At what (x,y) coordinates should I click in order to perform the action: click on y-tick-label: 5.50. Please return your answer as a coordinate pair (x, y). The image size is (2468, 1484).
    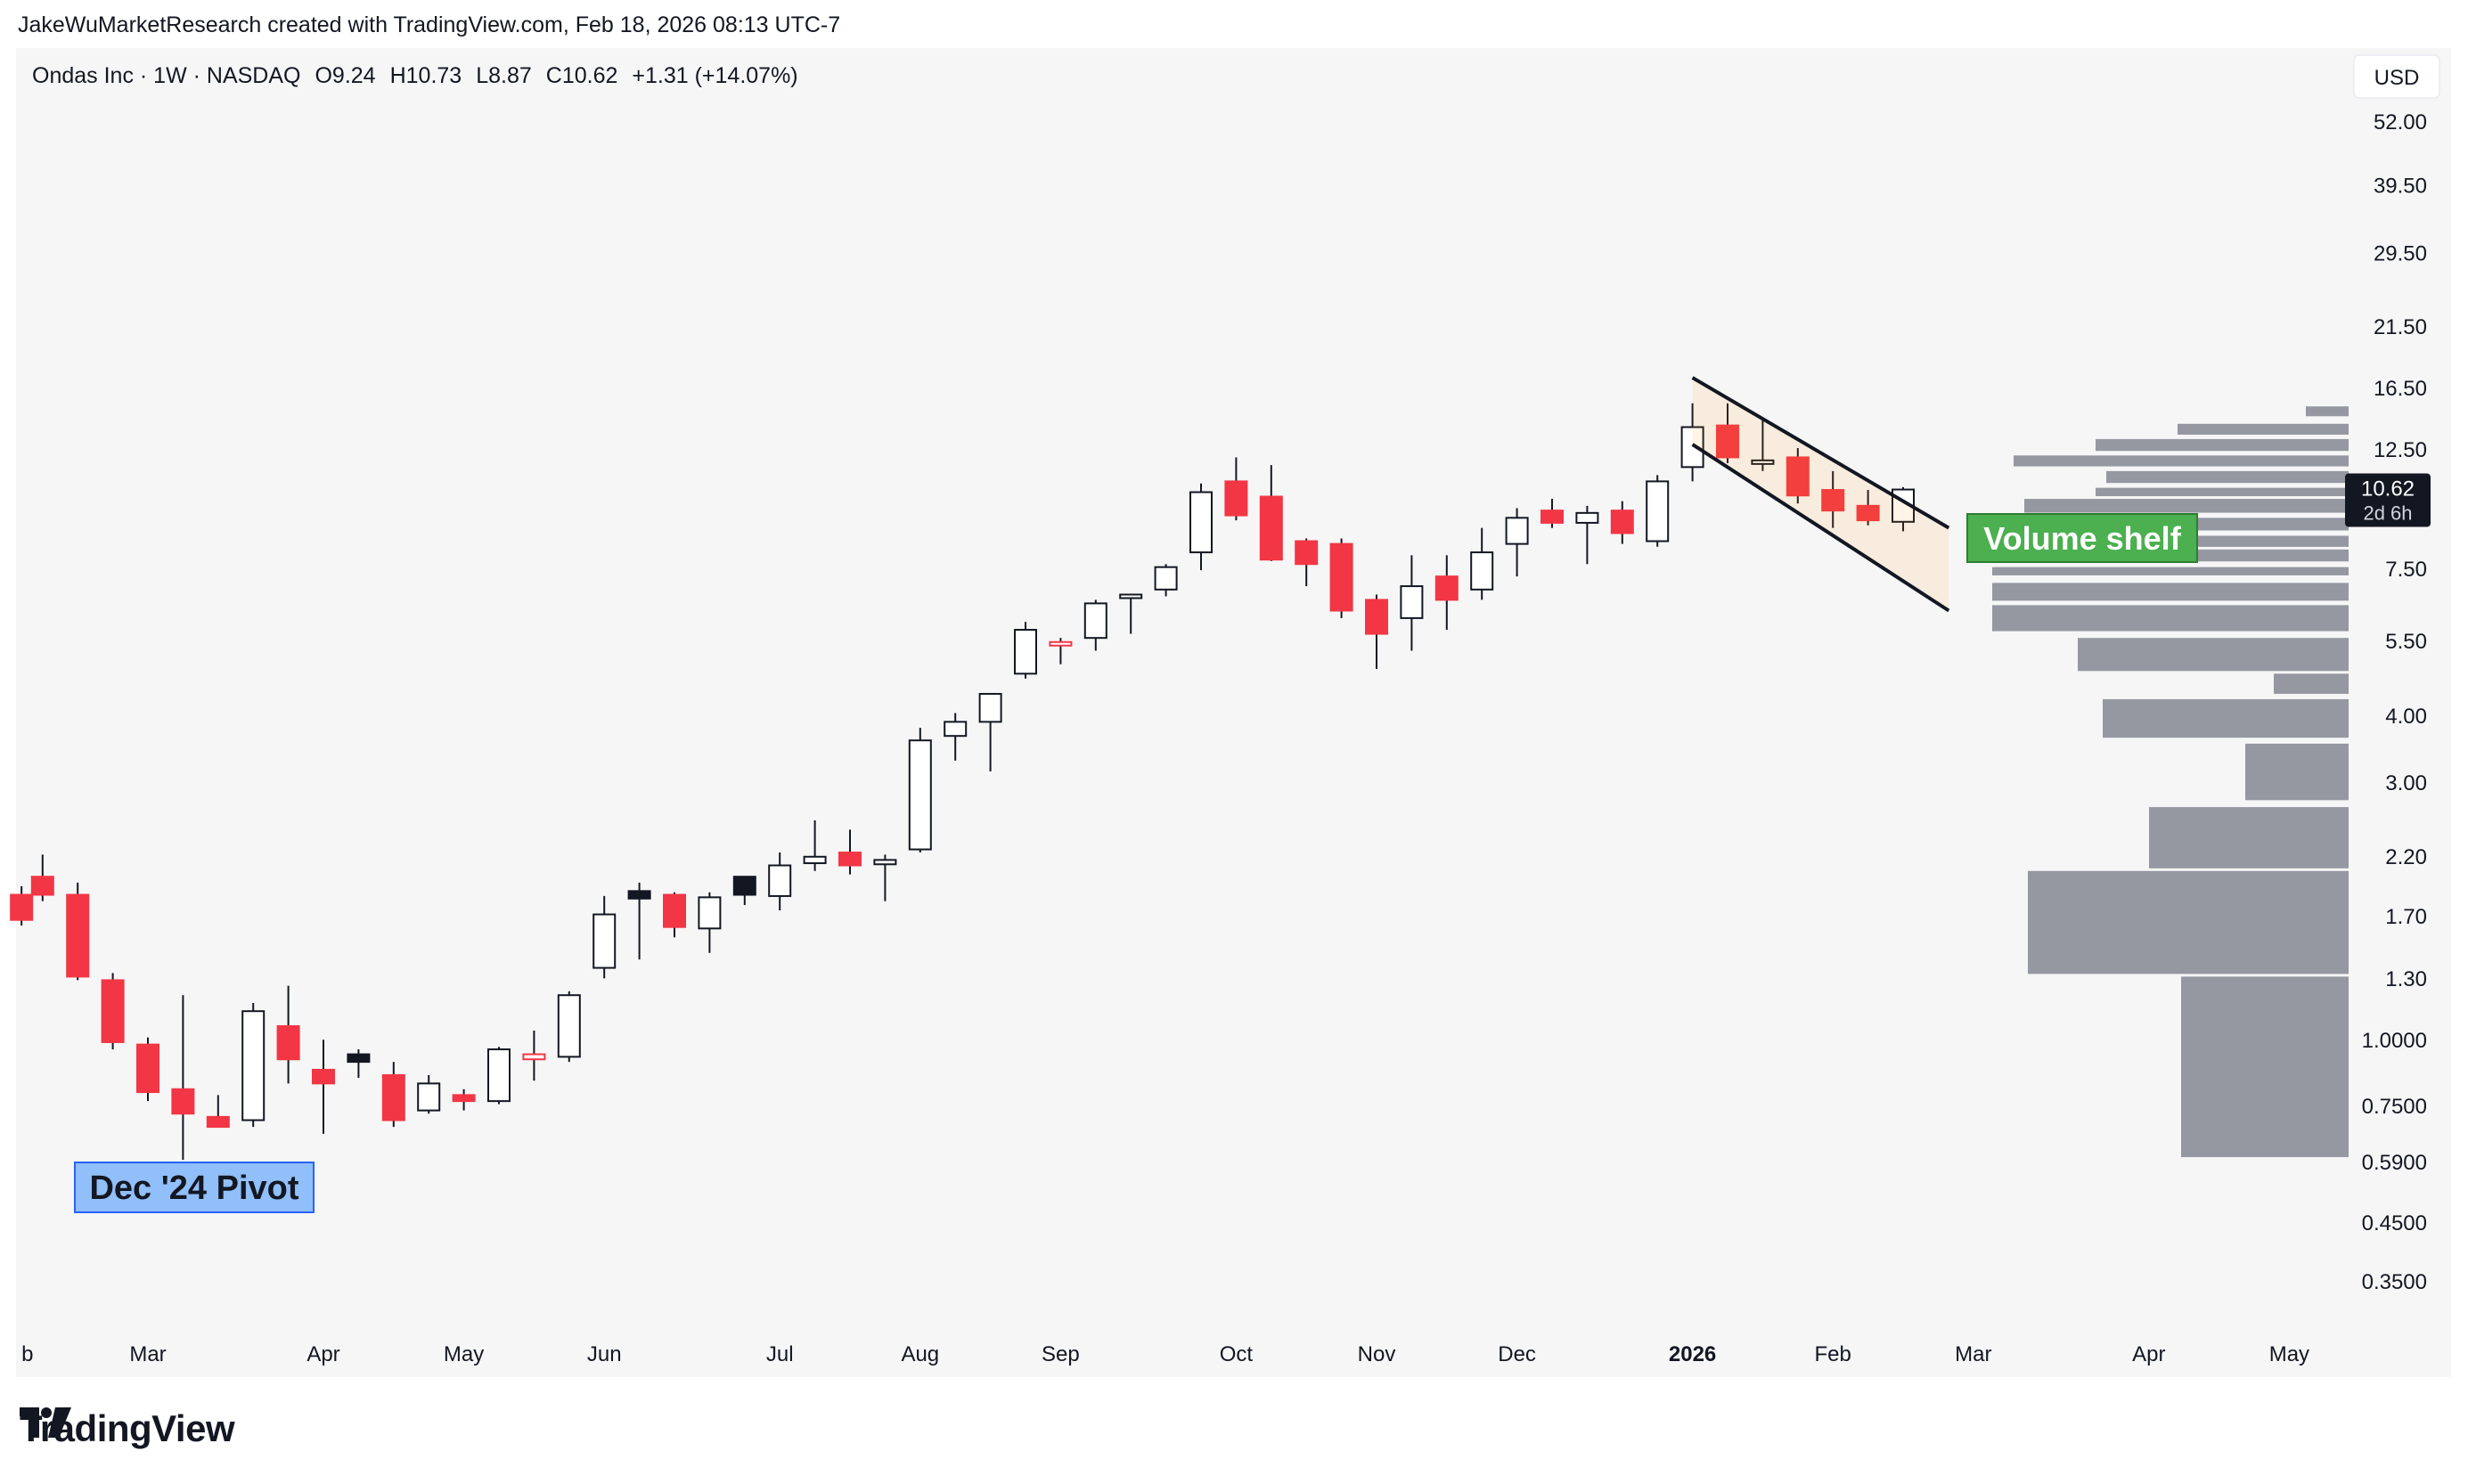
    Looking at the image, I should click on (2406, 642).